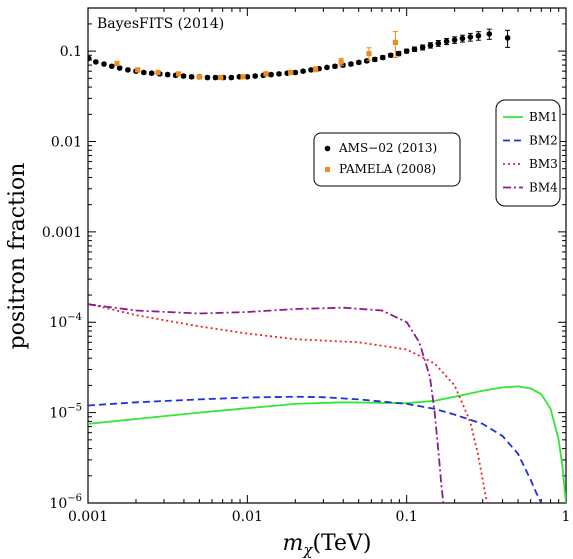 The width and height of the screenshot is (573, 559). I want to click on measured-points, so click(299, 54).